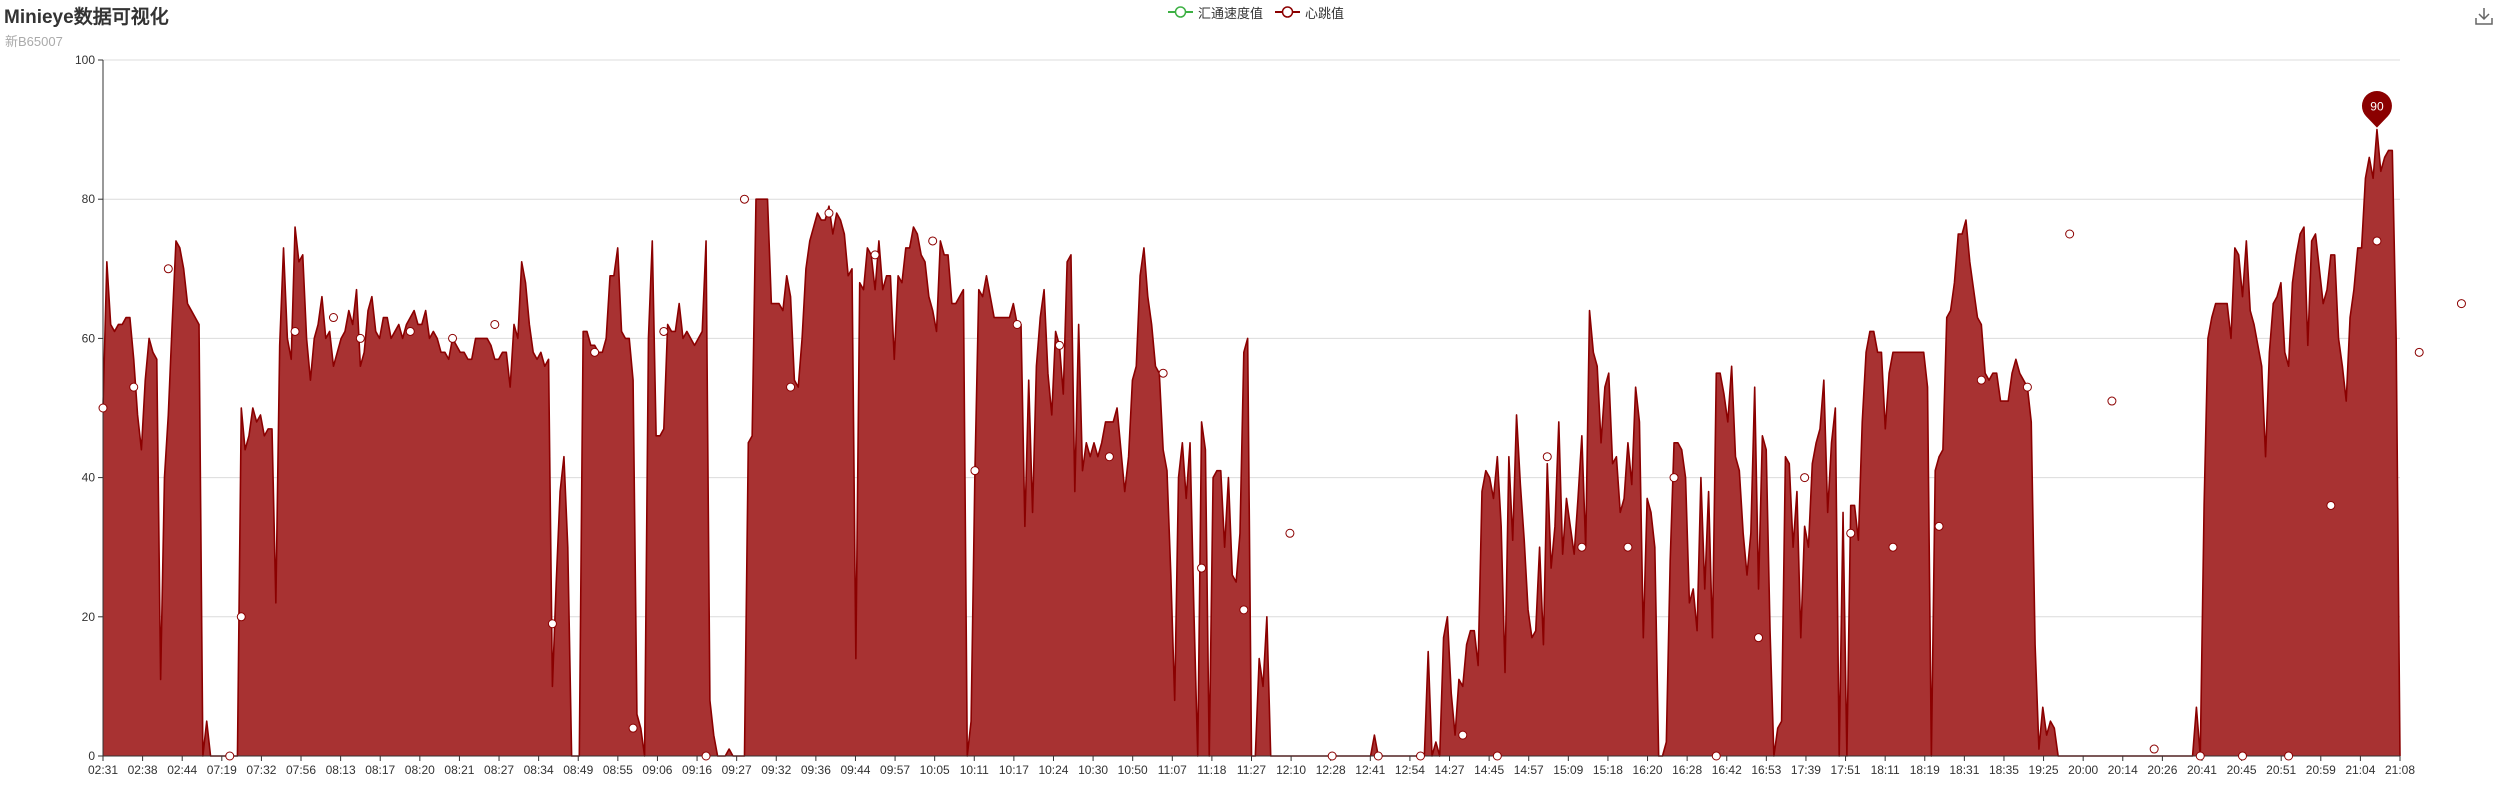 This screenshot has width=2500, height=800. I want to click on x-tick-label: 08:34, so click(539, 770).